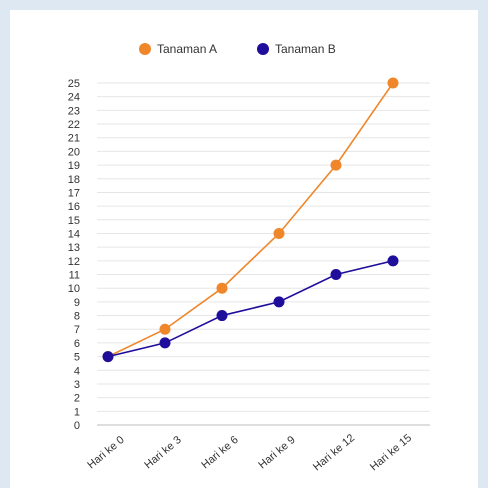 This screenshot has width=488, height=488. What do you see at coordinates (74, 152) in the screenshot?
I see `y-tick-label: 20` at bounding box center [74, 152].